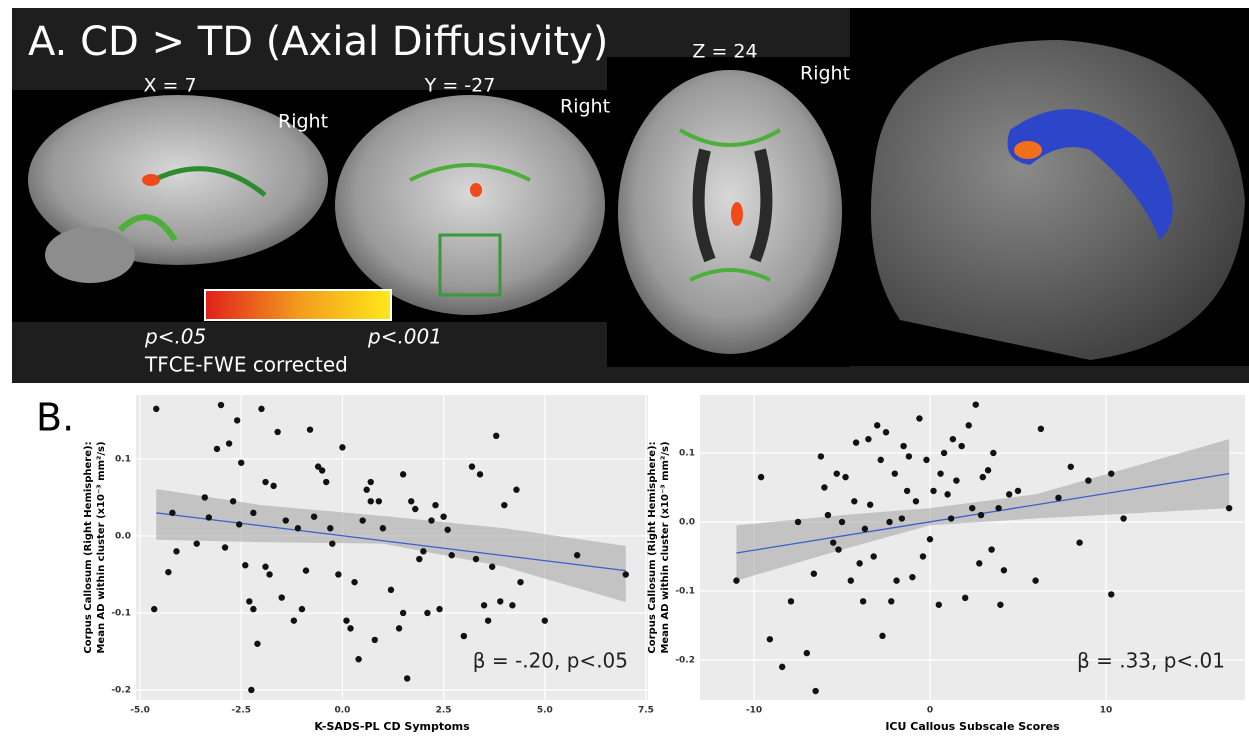 This screenshot has height=742, width=1249. What do you see at coordinates (178, 180) in the screenshot?
I see `sagittal-slice` at bounding box center [178, 180].